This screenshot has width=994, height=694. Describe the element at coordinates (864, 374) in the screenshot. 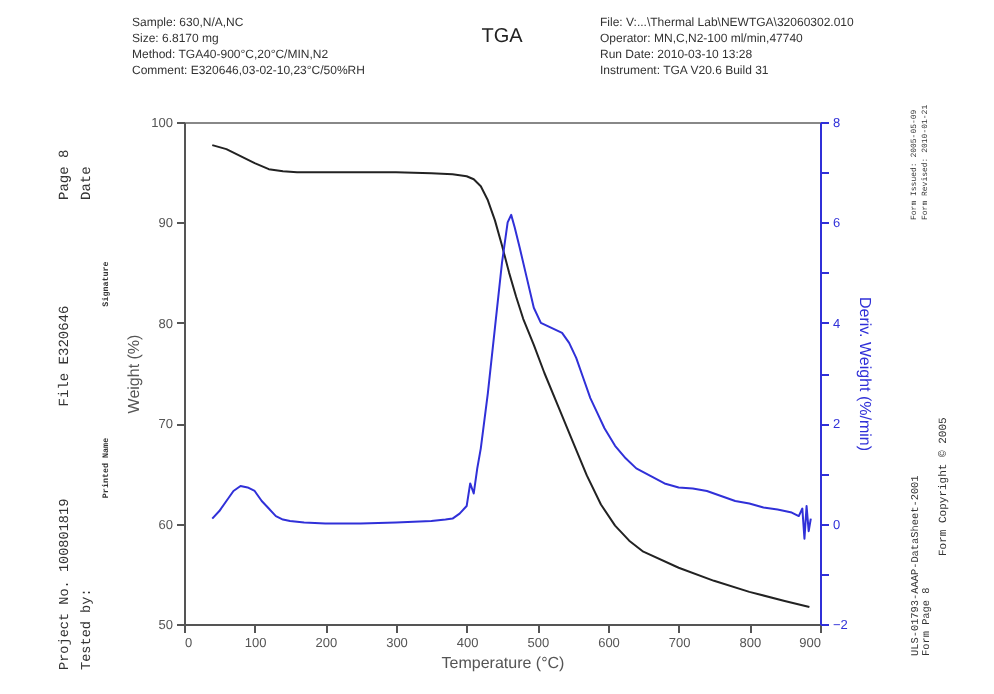

I see `y2-axis-title: Deriv. Weight (%/min)` at that location.